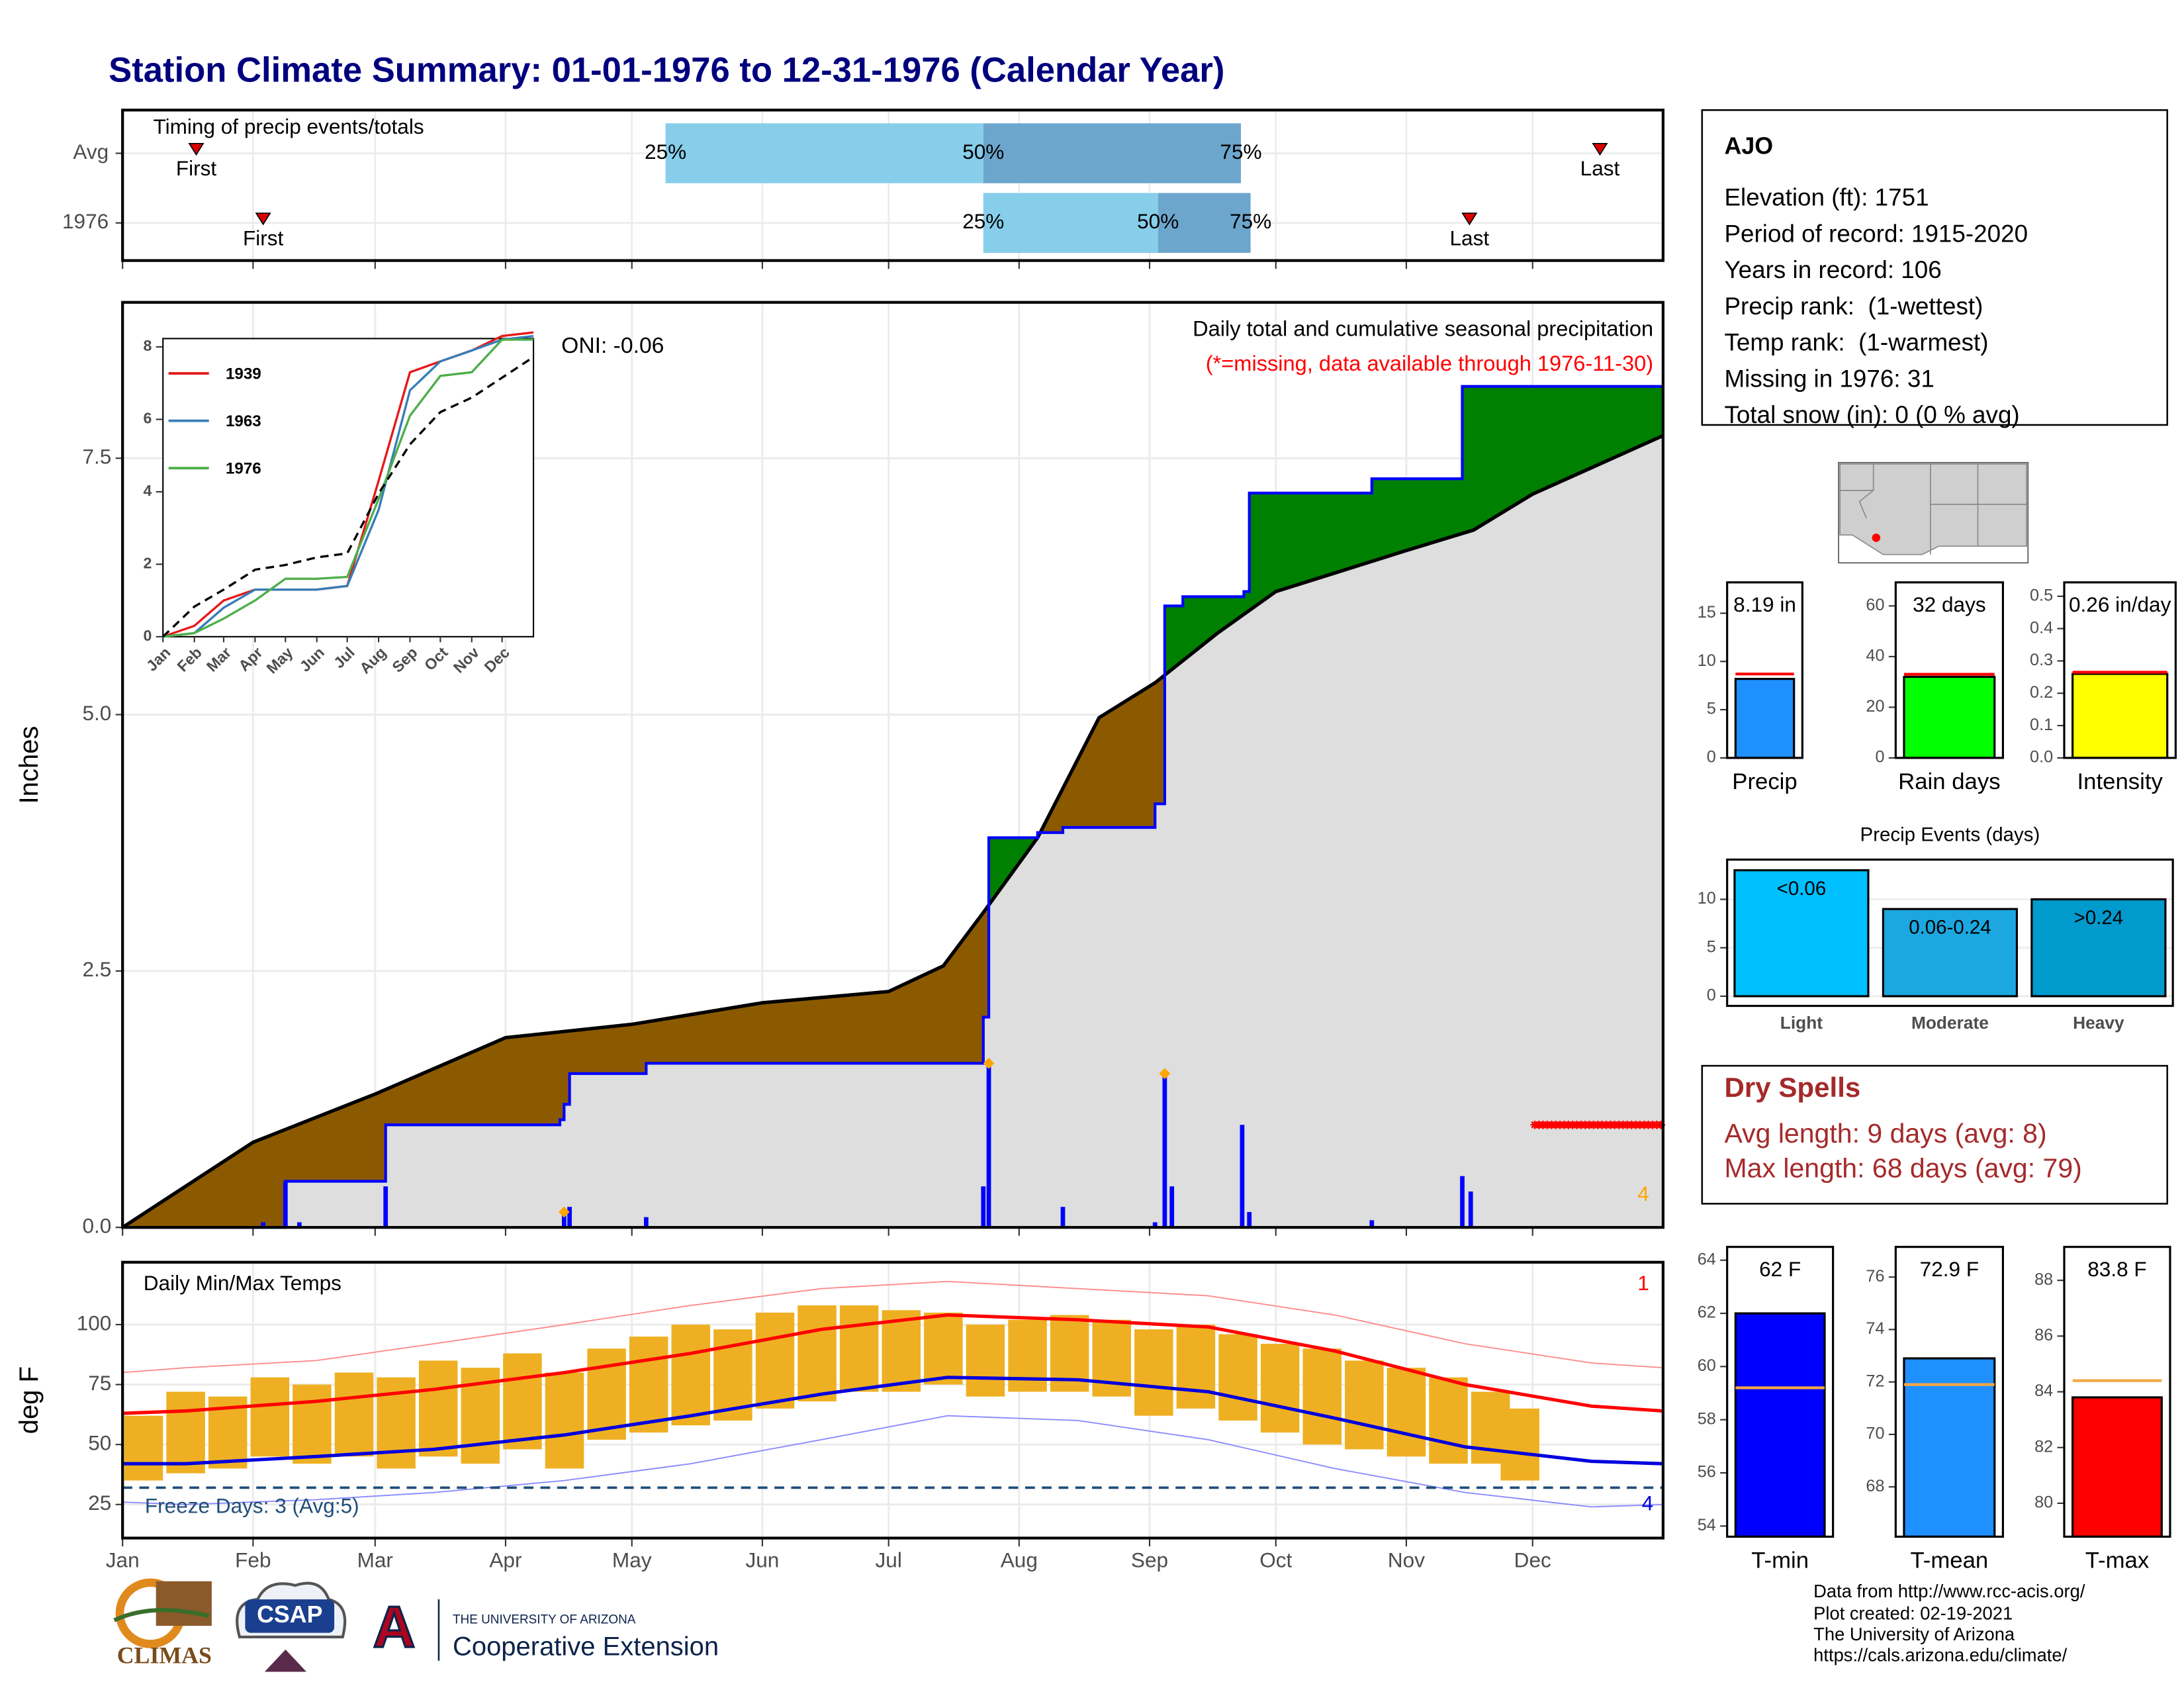 The image size is (2184, 1688). I want to click on bar-chart-title: Precip Events (days), so click(1950, 835).